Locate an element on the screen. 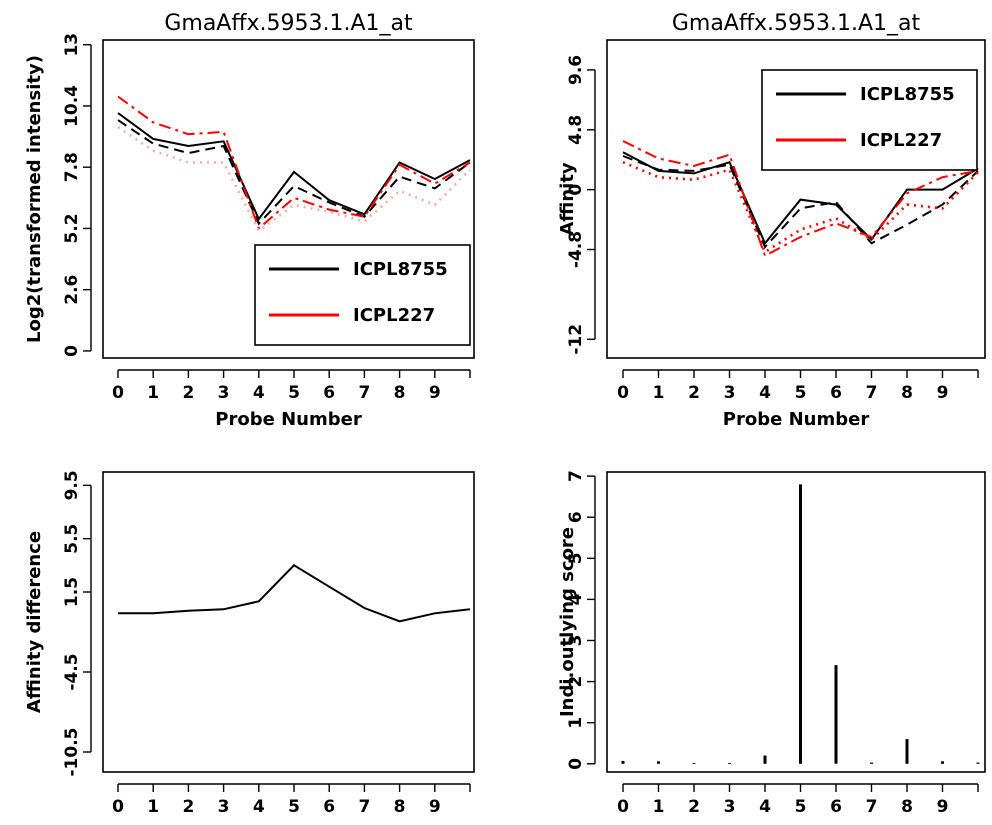 This screenshot has height=825, width=992. y-tick-label: 6 is located at coordinates (576, 517).